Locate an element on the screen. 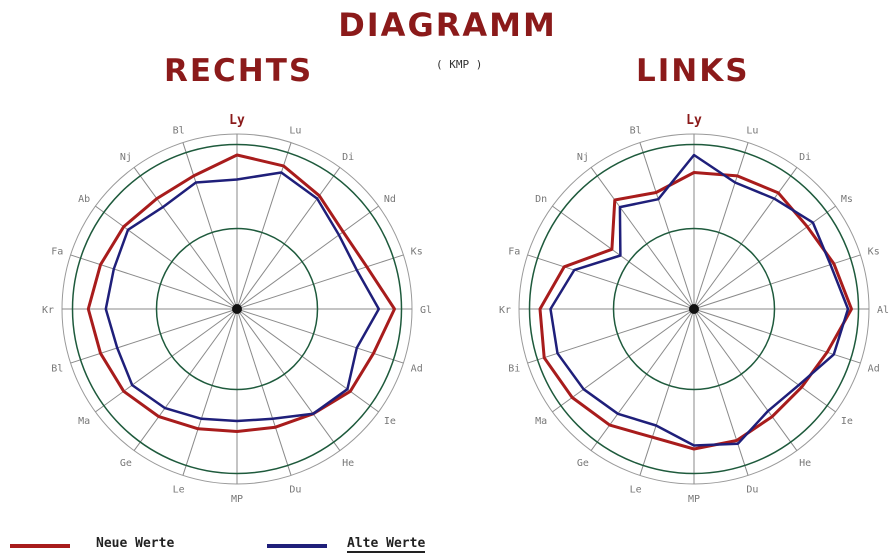 This screenshot has height=559, width=895. rechts-series-old is located at coordinates (242, 297).